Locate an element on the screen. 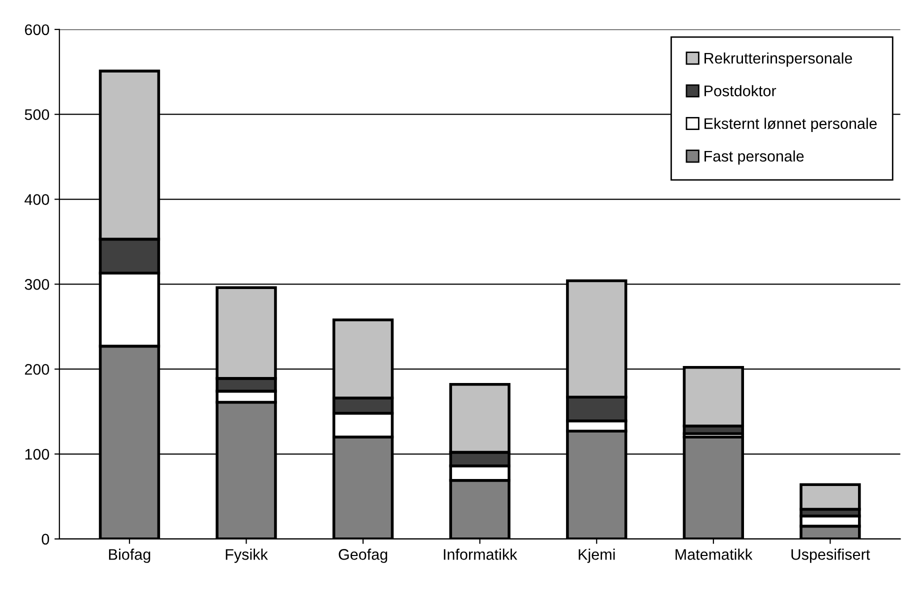  legend-label: Fast personale is located at coordinates (754, 157).